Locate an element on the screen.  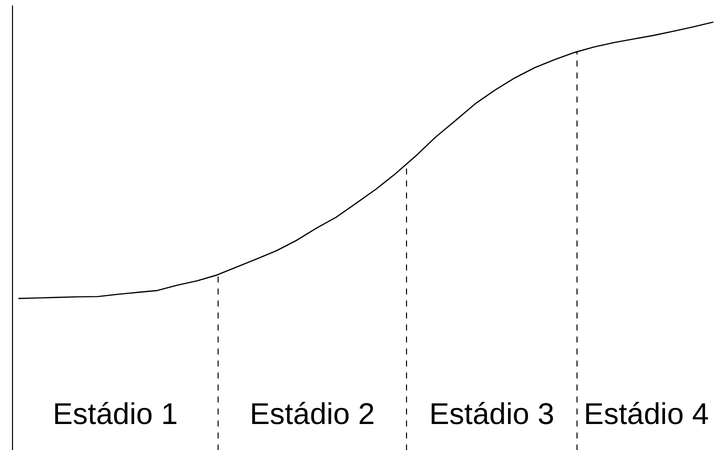
text: Estádio 1 is located at coordinates (115, 415).